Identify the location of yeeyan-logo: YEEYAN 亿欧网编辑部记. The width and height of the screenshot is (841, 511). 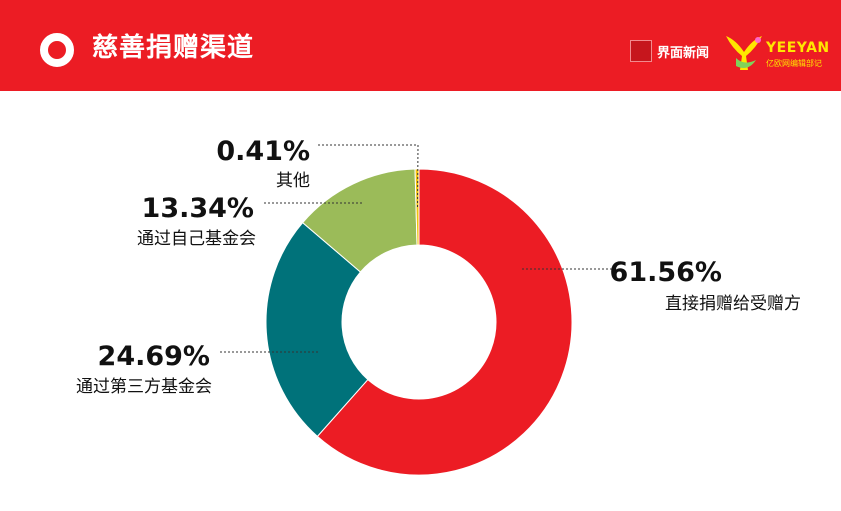
(776, 52).